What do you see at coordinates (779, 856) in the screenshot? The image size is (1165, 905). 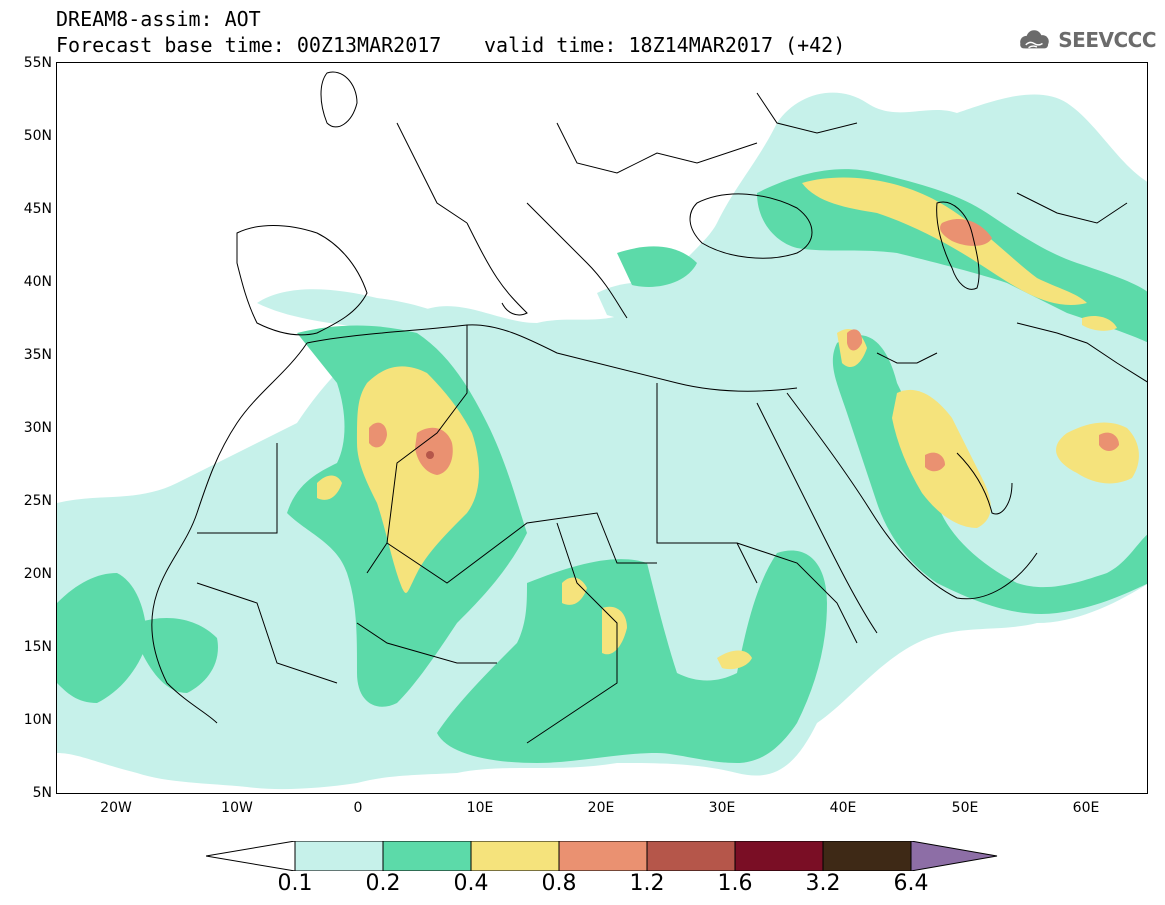 I see `colorbar-swatch-1.6-3.2` at bounding box center [779, 856].